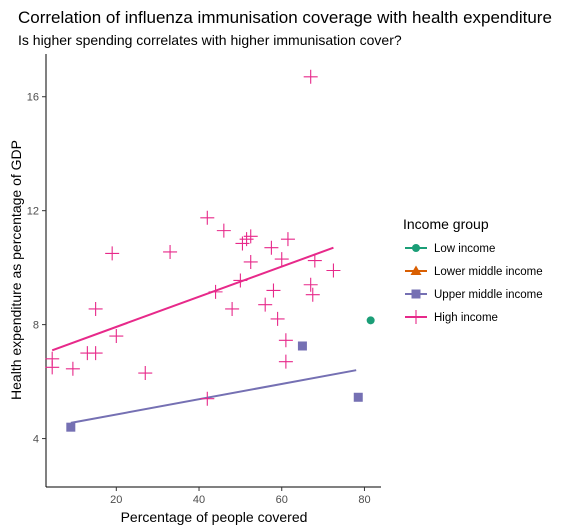  What do you see at coordinates (488, 295) in the screenshot?
I see `legend-label: Upper middle income` at bounding box center [488, 295].